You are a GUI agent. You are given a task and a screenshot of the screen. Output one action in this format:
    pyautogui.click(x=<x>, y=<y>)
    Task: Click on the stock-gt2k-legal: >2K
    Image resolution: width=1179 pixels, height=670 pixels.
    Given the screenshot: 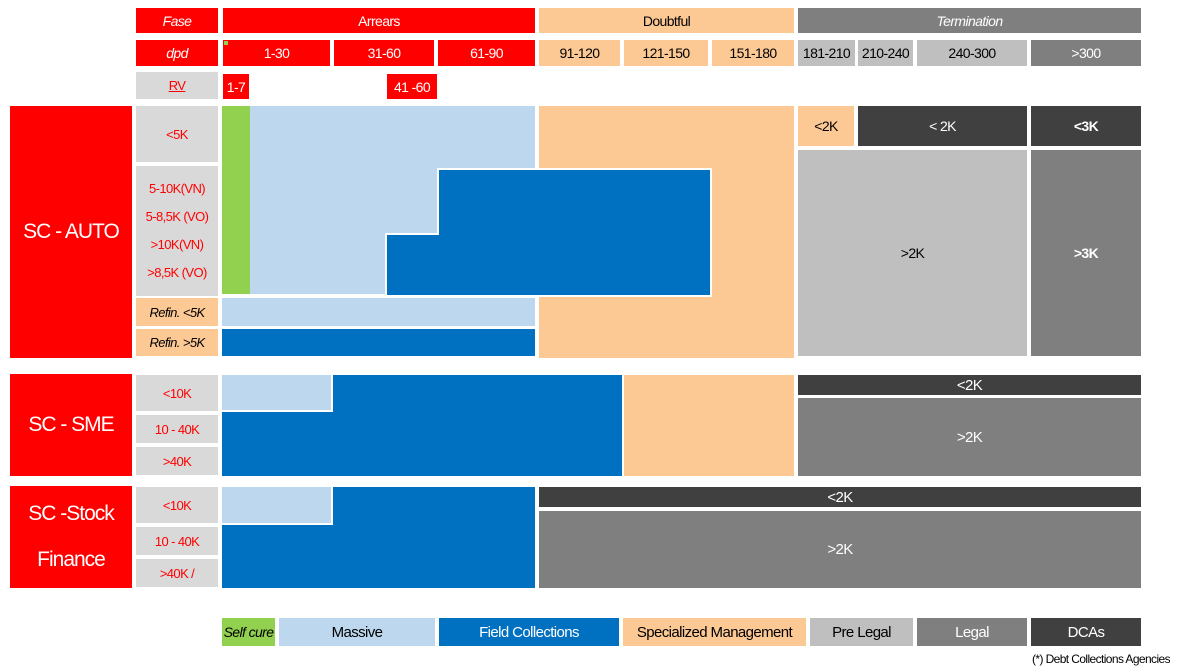 What is the action you would take?
    pyautogui.click(x=840, y=549)
    